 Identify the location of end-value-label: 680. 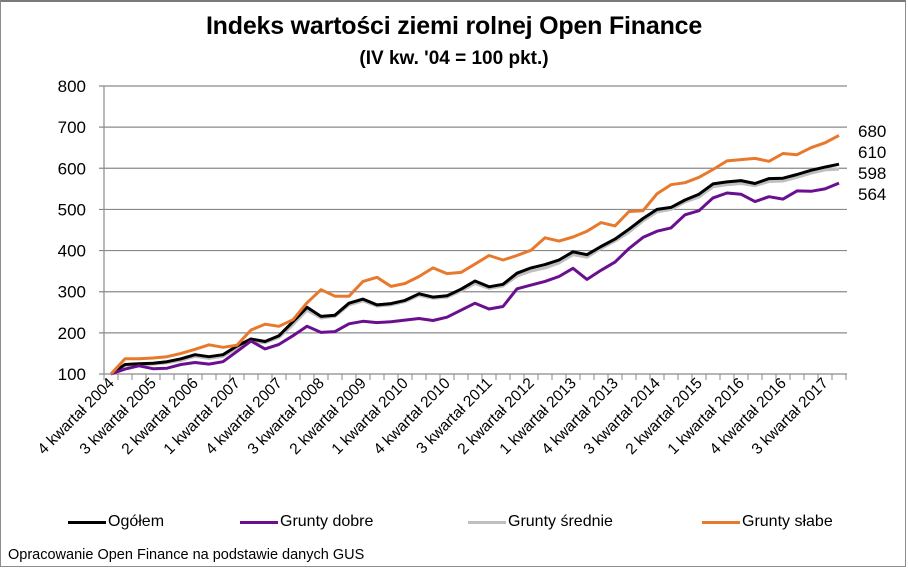
(872, 131).